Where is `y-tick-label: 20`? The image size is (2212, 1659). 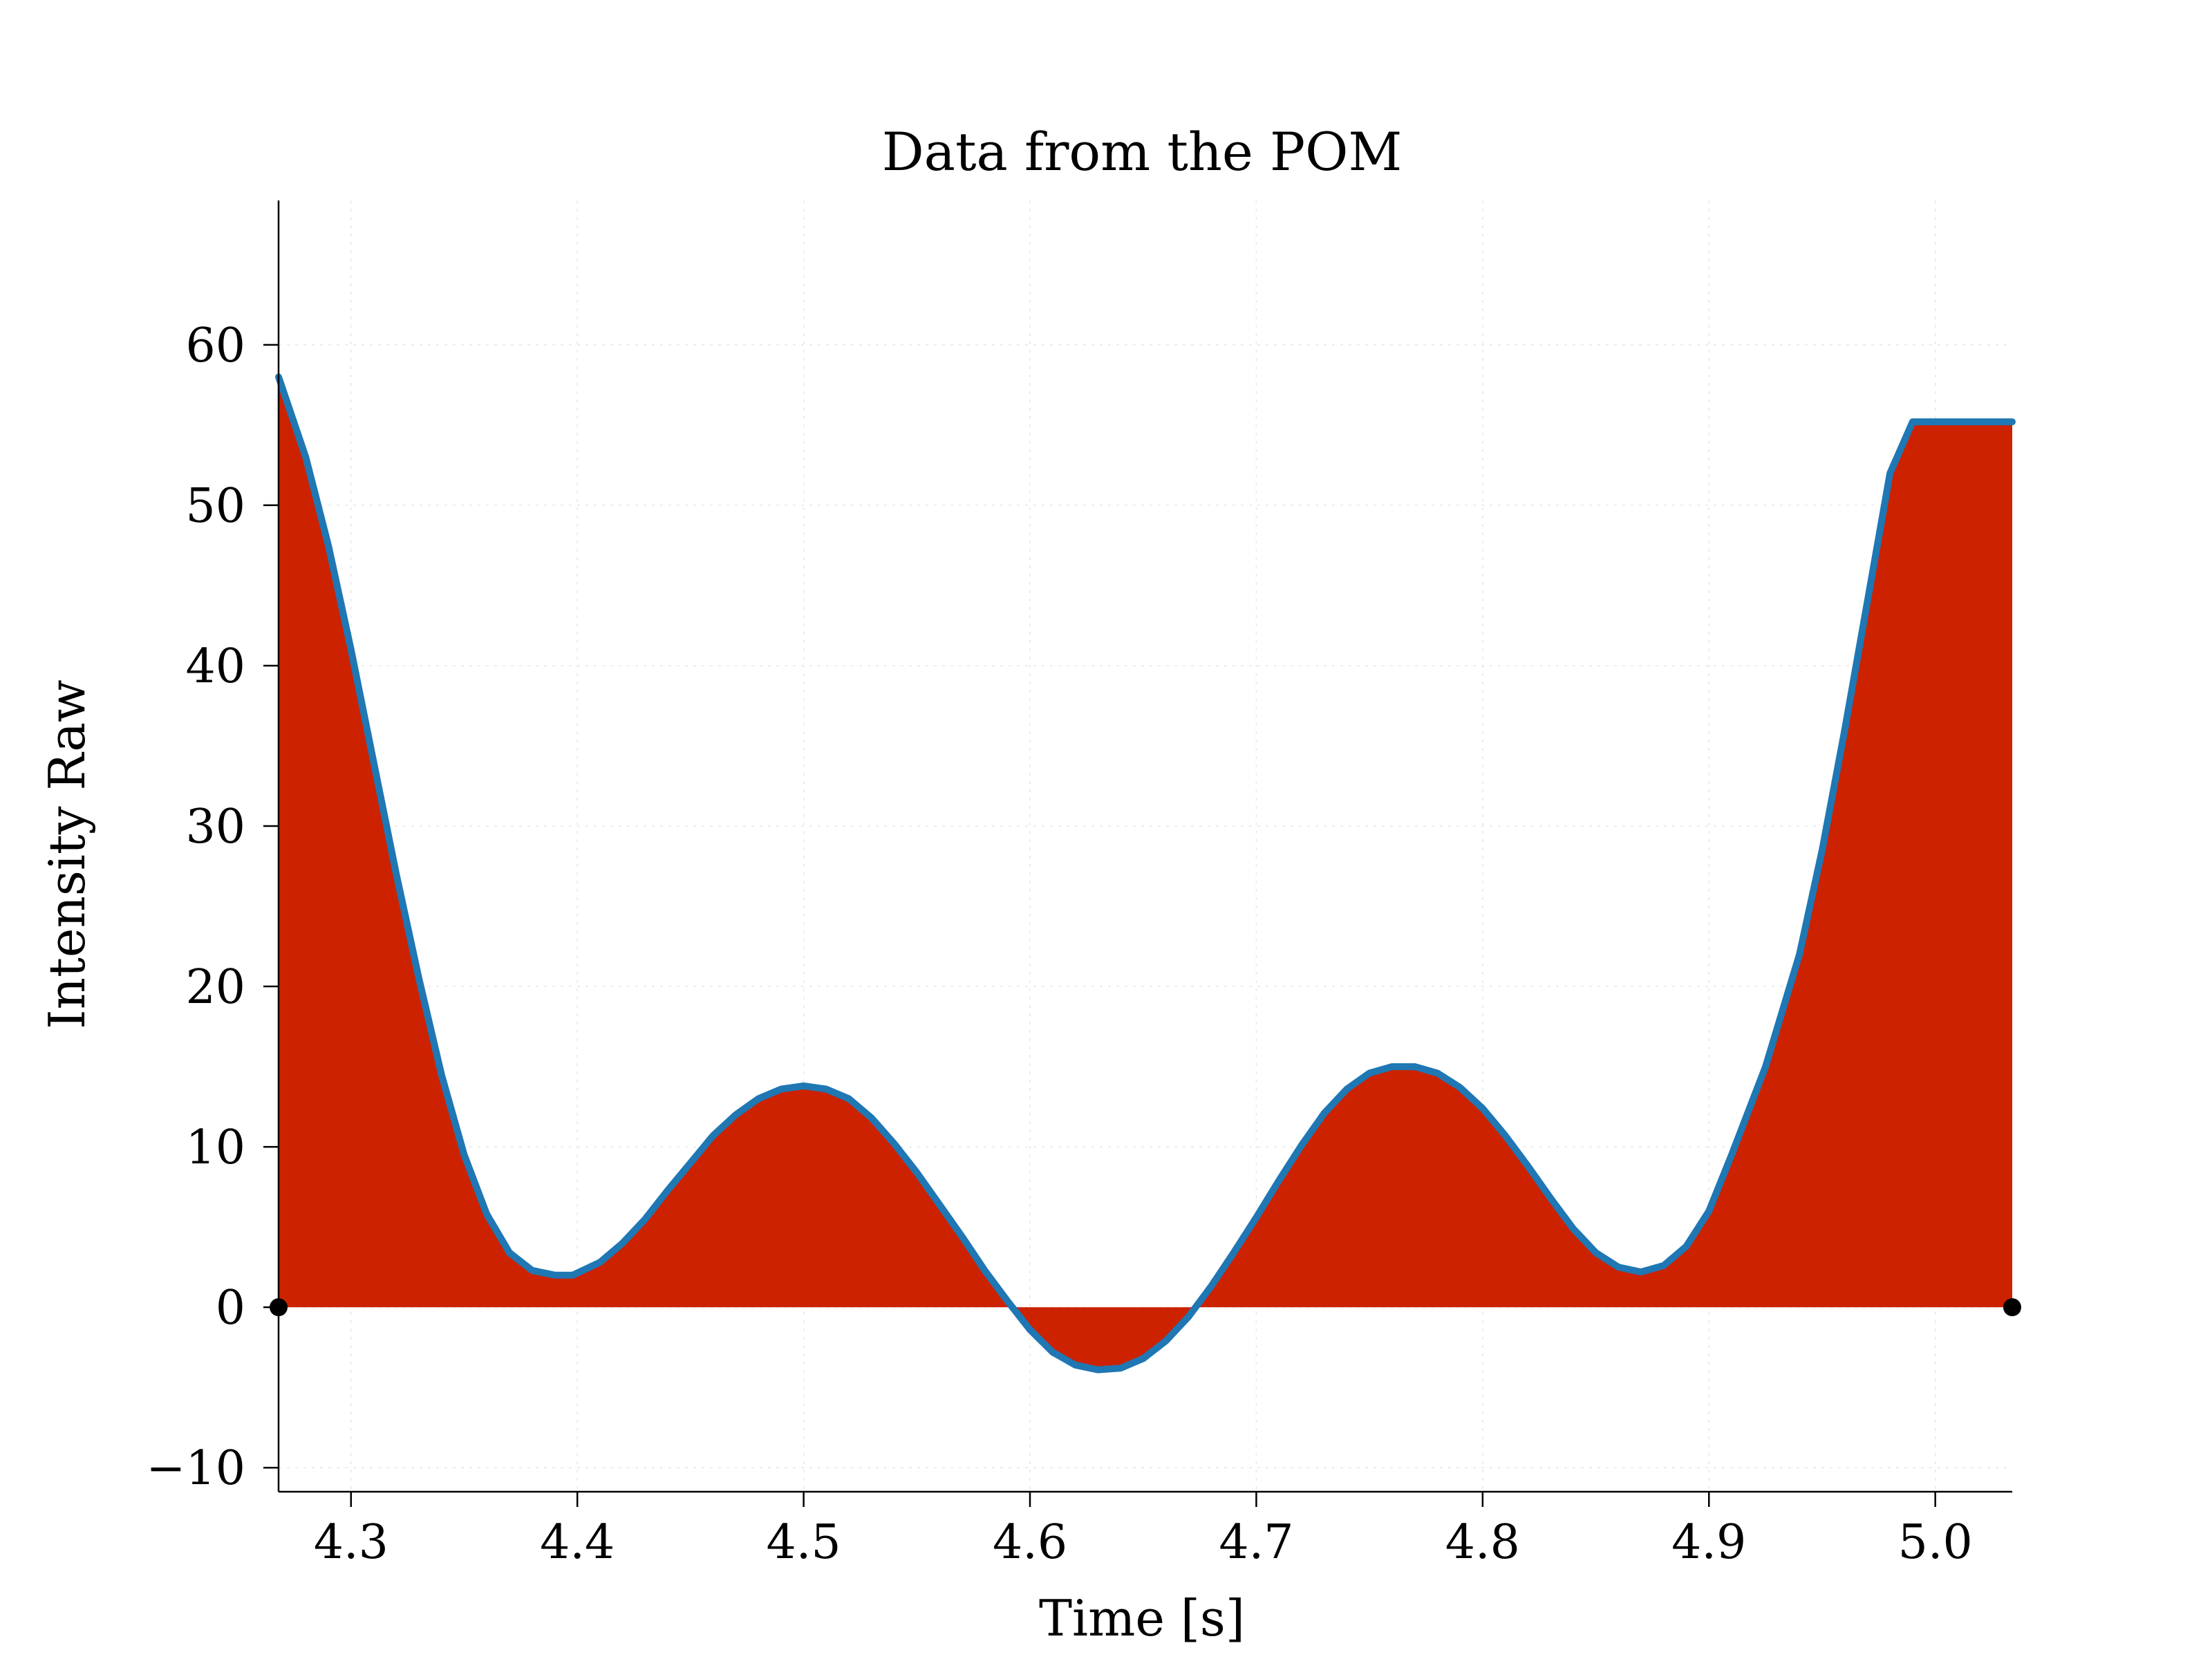
y-tick-label: 20 is located at coordinates (215, 988).